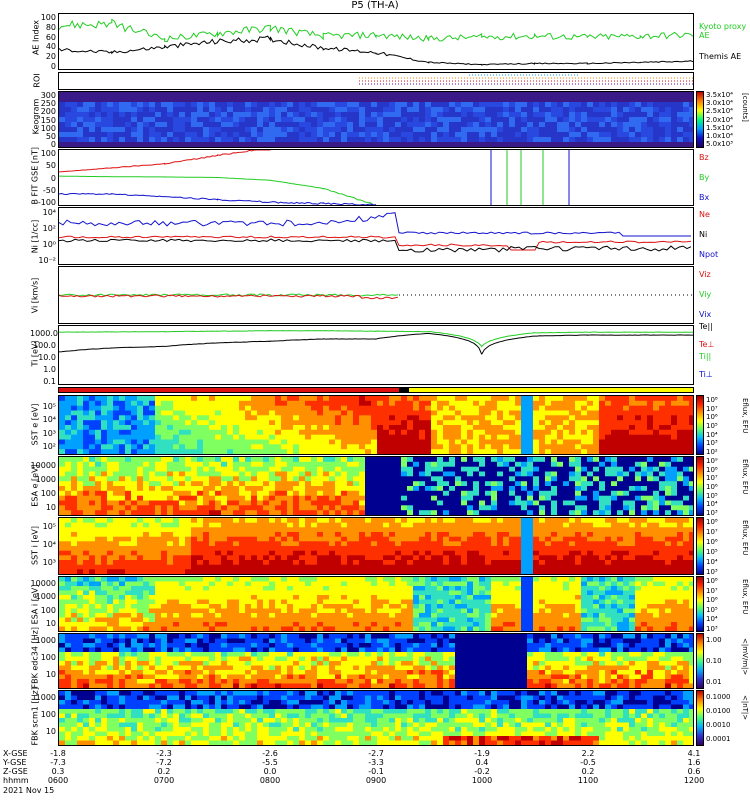 This screenshot has width=750, height=800. What do you see at coordinates (706, 374) in the screenshot?
I see `legend-ti-perp: Ti⊥` at bounding box center [706, 374].